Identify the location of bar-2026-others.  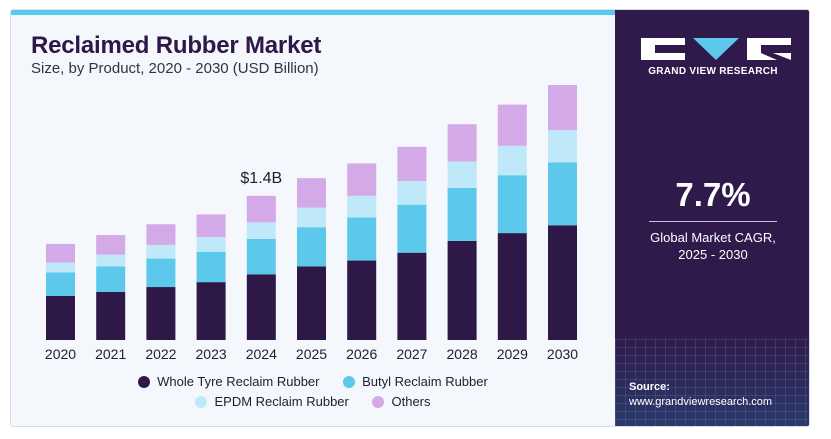
(362, 179).